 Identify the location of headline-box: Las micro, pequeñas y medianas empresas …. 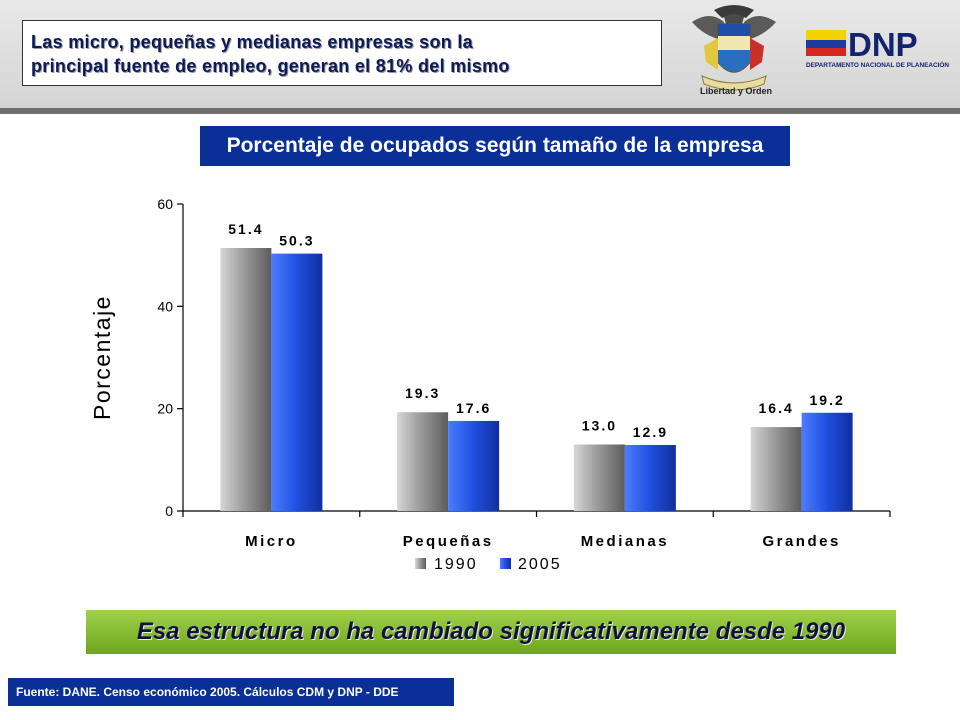
(342, 53).